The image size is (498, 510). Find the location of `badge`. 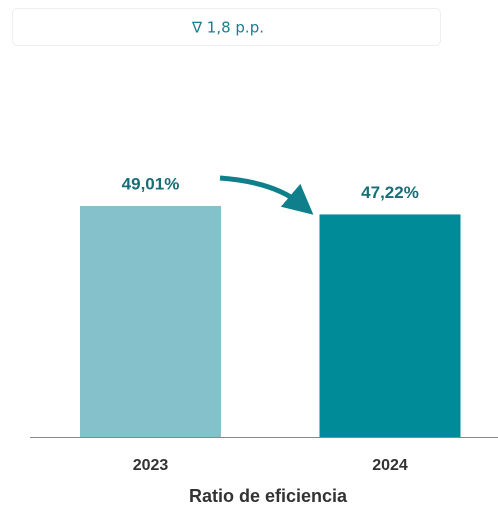

badge is located at coordinates (226, 27).